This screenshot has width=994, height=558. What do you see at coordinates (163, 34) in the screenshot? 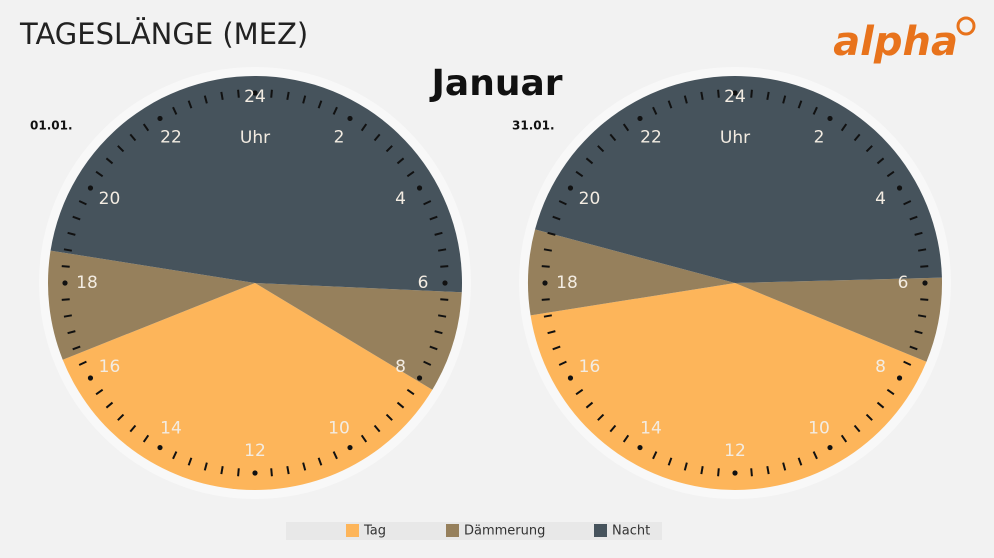
I see `title: TAGESLÄNGE (MEZ)` at bounding box center [163, 34].